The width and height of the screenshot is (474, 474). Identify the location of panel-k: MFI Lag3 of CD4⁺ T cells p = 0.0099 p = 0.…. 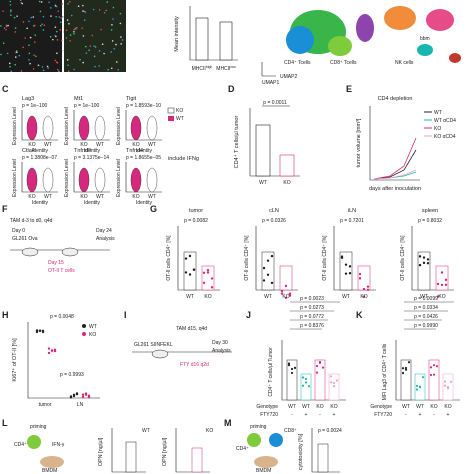
(415, 357).